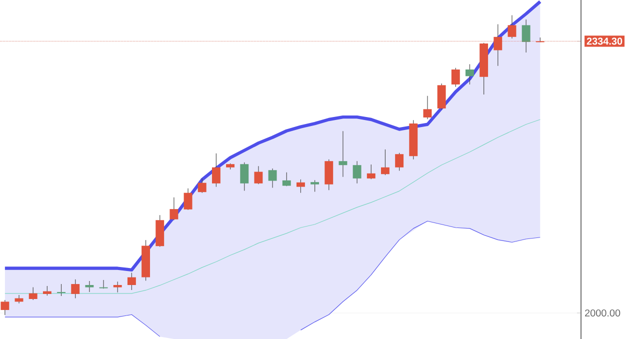  Describe the element at coordinates (602, 313) in the screenshot. I see `y-tick-label: 2000.00` at that location.